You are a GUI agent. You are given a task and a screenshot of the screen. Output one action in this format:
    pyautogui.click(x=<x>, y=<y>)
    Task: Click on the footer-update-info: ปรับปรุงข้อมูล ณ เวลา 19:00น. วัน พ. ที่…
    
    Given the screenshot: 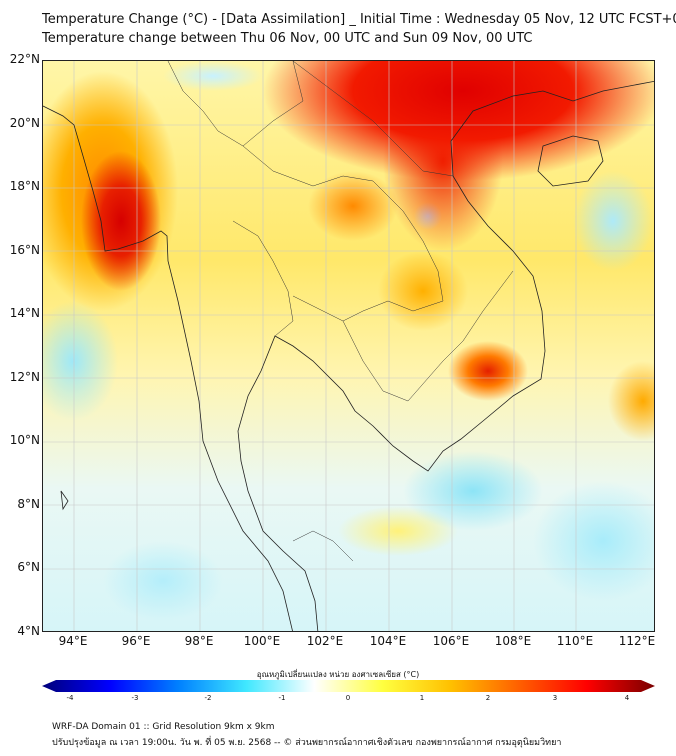 What is the action you would take?
    pyautogui.click(x=307, y=743)
    